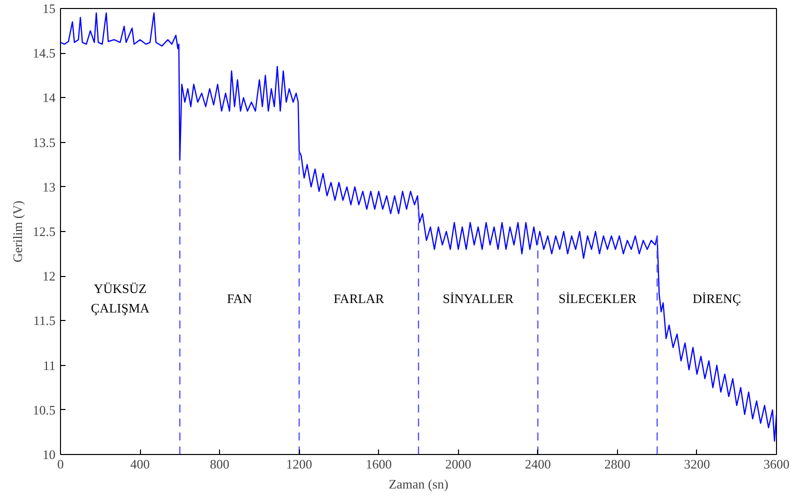 This screenshot has width=794, height=502. I want to click on y-tick-label: 12, so click(49, 276).